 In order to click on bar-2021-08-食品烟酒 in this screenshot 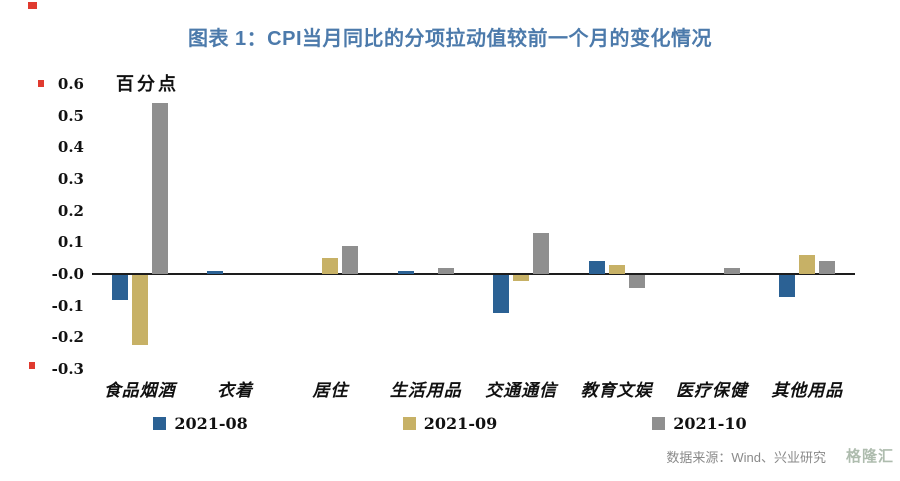, I will do `click(119, 288)`.